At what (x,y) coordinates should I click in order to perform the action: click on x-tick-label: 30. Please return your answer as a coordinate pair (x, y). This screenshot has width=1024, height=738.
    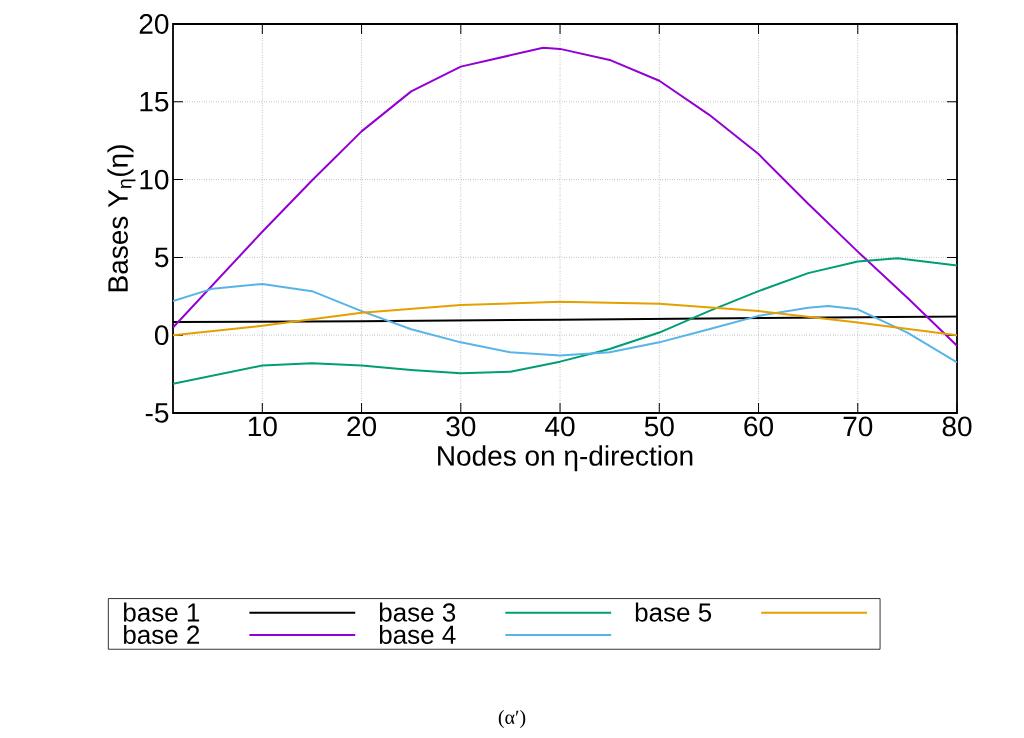
    Looking at the image, I should click on (461, 426).